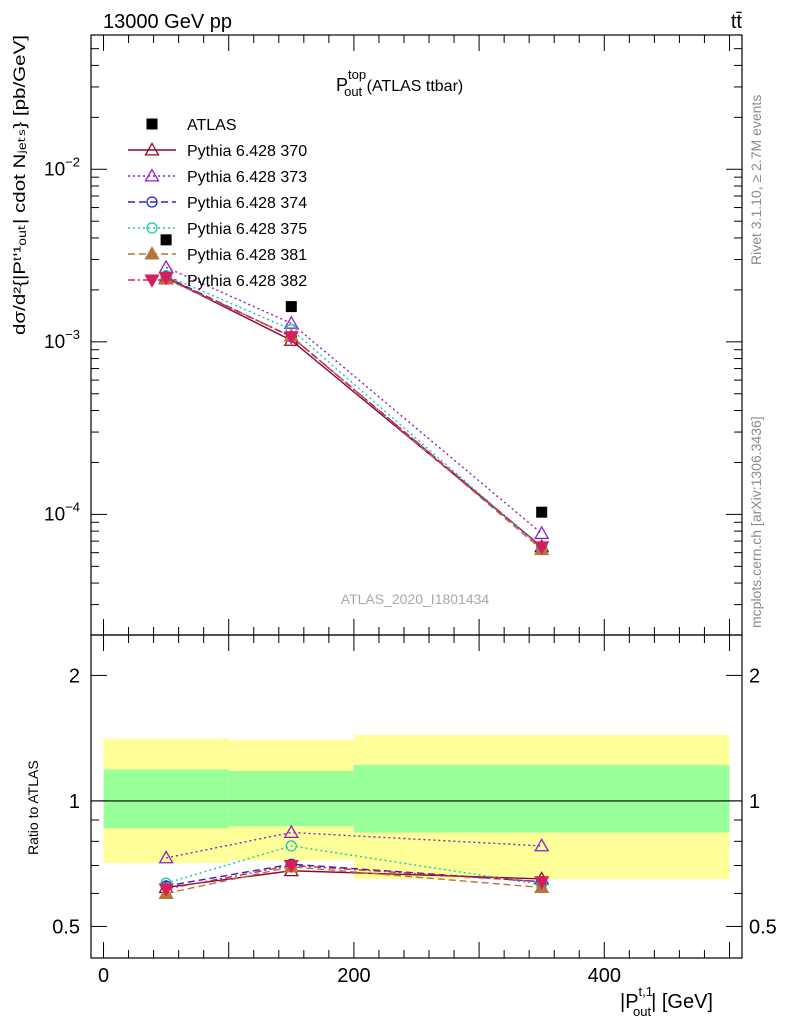 This screenshot has width=786, height=1024. Describe the element at coordinates (754, 802) in the screenshot. I see `ratio-y-tick-label-right: 1` at that location.